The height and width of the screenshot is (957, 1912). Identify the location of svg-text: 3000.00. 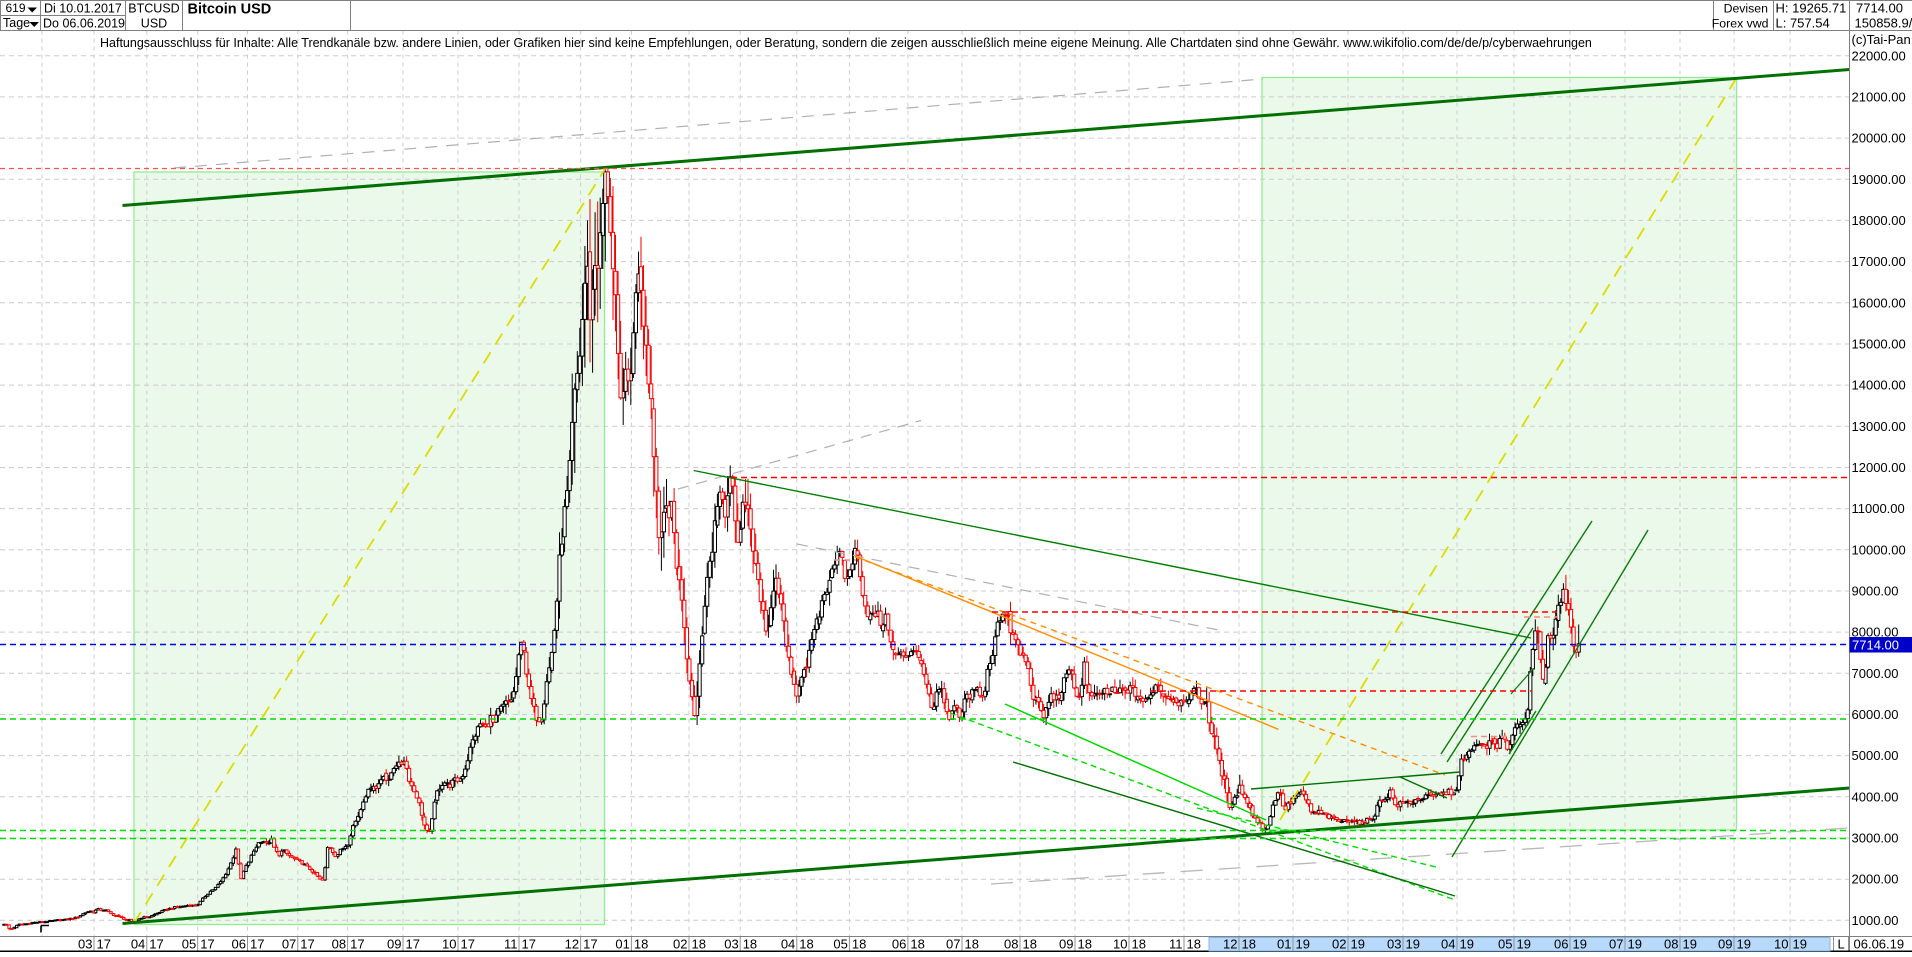
(1875, 838).